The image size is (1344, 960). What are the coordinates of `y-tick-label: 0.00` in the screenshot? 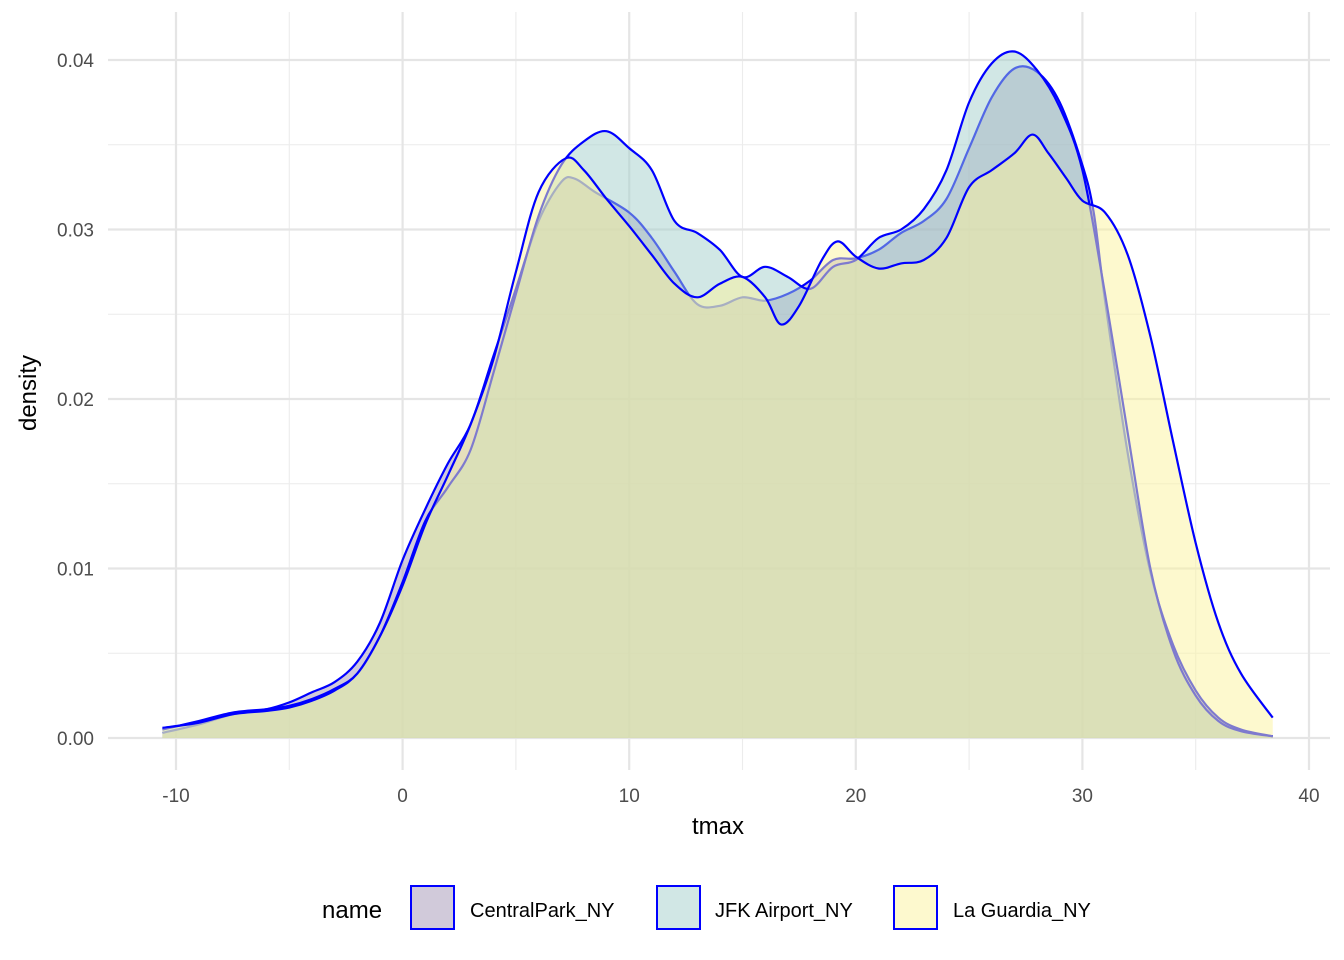 It's located at (75, 739).